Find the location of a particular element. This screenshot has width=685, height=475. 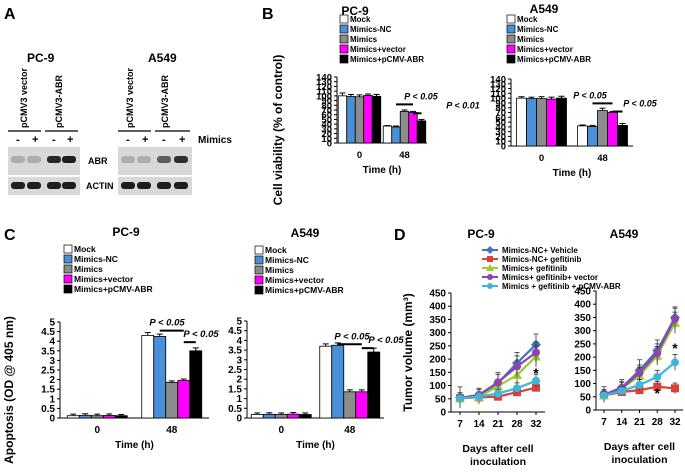

y-tick-label: 10 is located at coordinates (326, 139).